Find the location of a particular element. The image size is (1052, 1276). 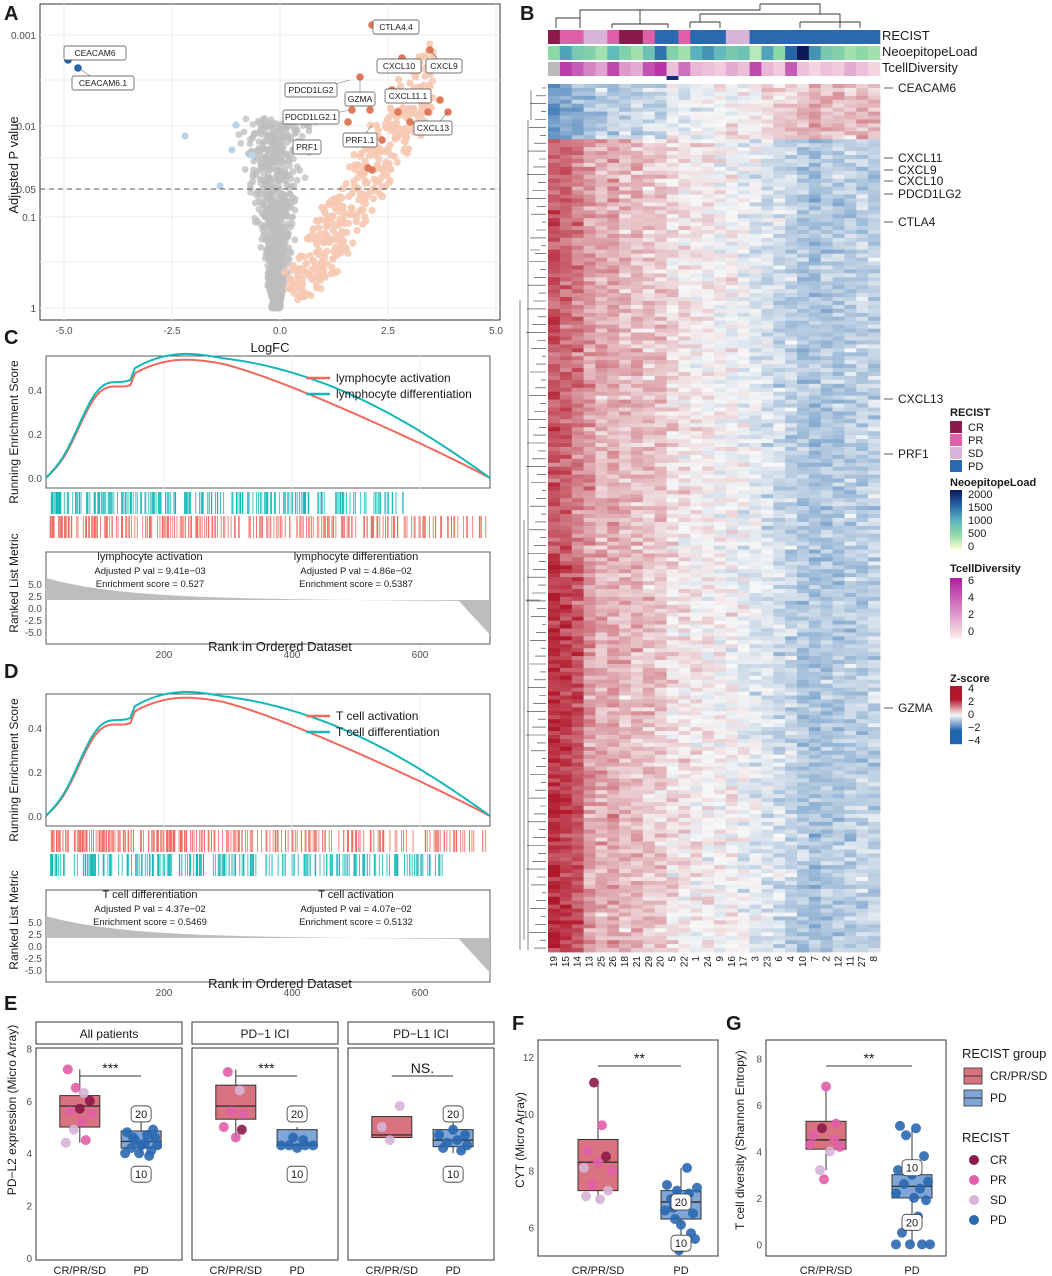

annotation-cell-tcell is located at coordinates (613, 69).